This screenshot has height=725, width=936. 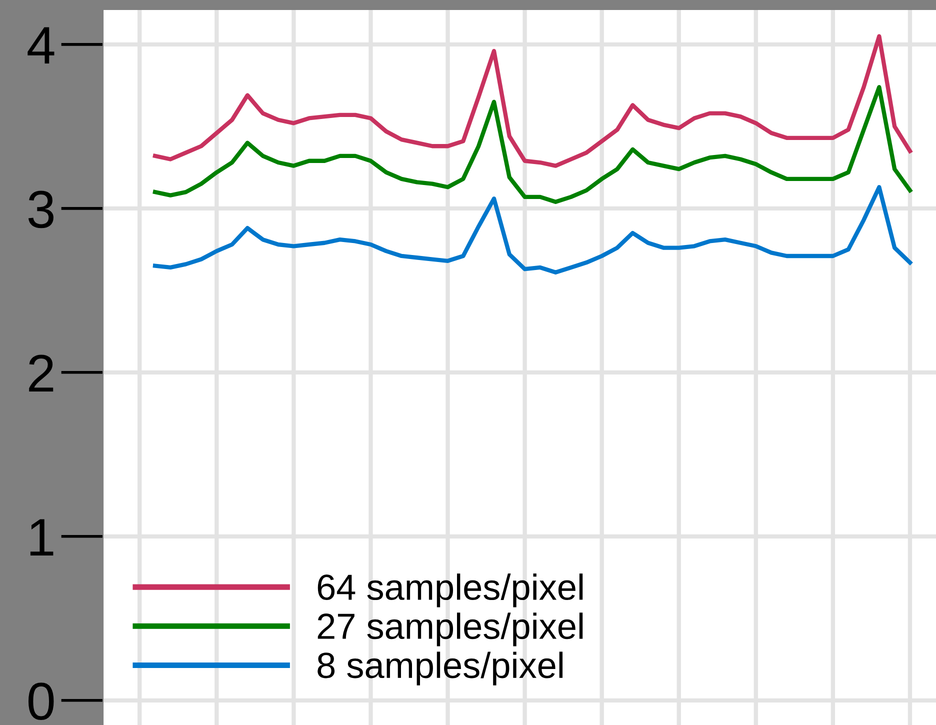 What do you see at coordinates (41, 45) in the screenshot?
I see `y-tick-label: 4` at bounding box center [41, 45].